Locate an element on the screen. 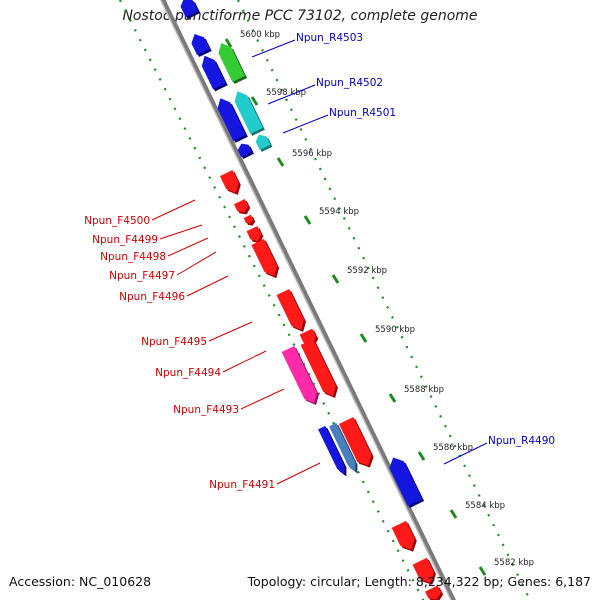 The image size is (600, 600). forward-gene-label: Npun_F4495 is located at coordinates (174, 342).